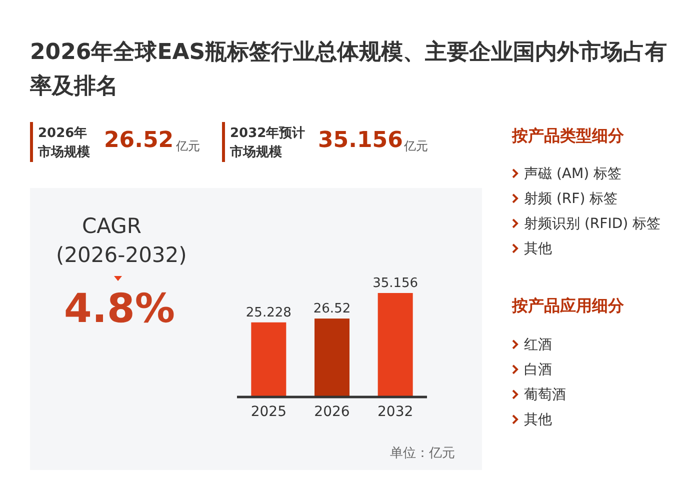 The image size is (700, 498). I want to click on text: 按产品应用细分, so click(568, 306).